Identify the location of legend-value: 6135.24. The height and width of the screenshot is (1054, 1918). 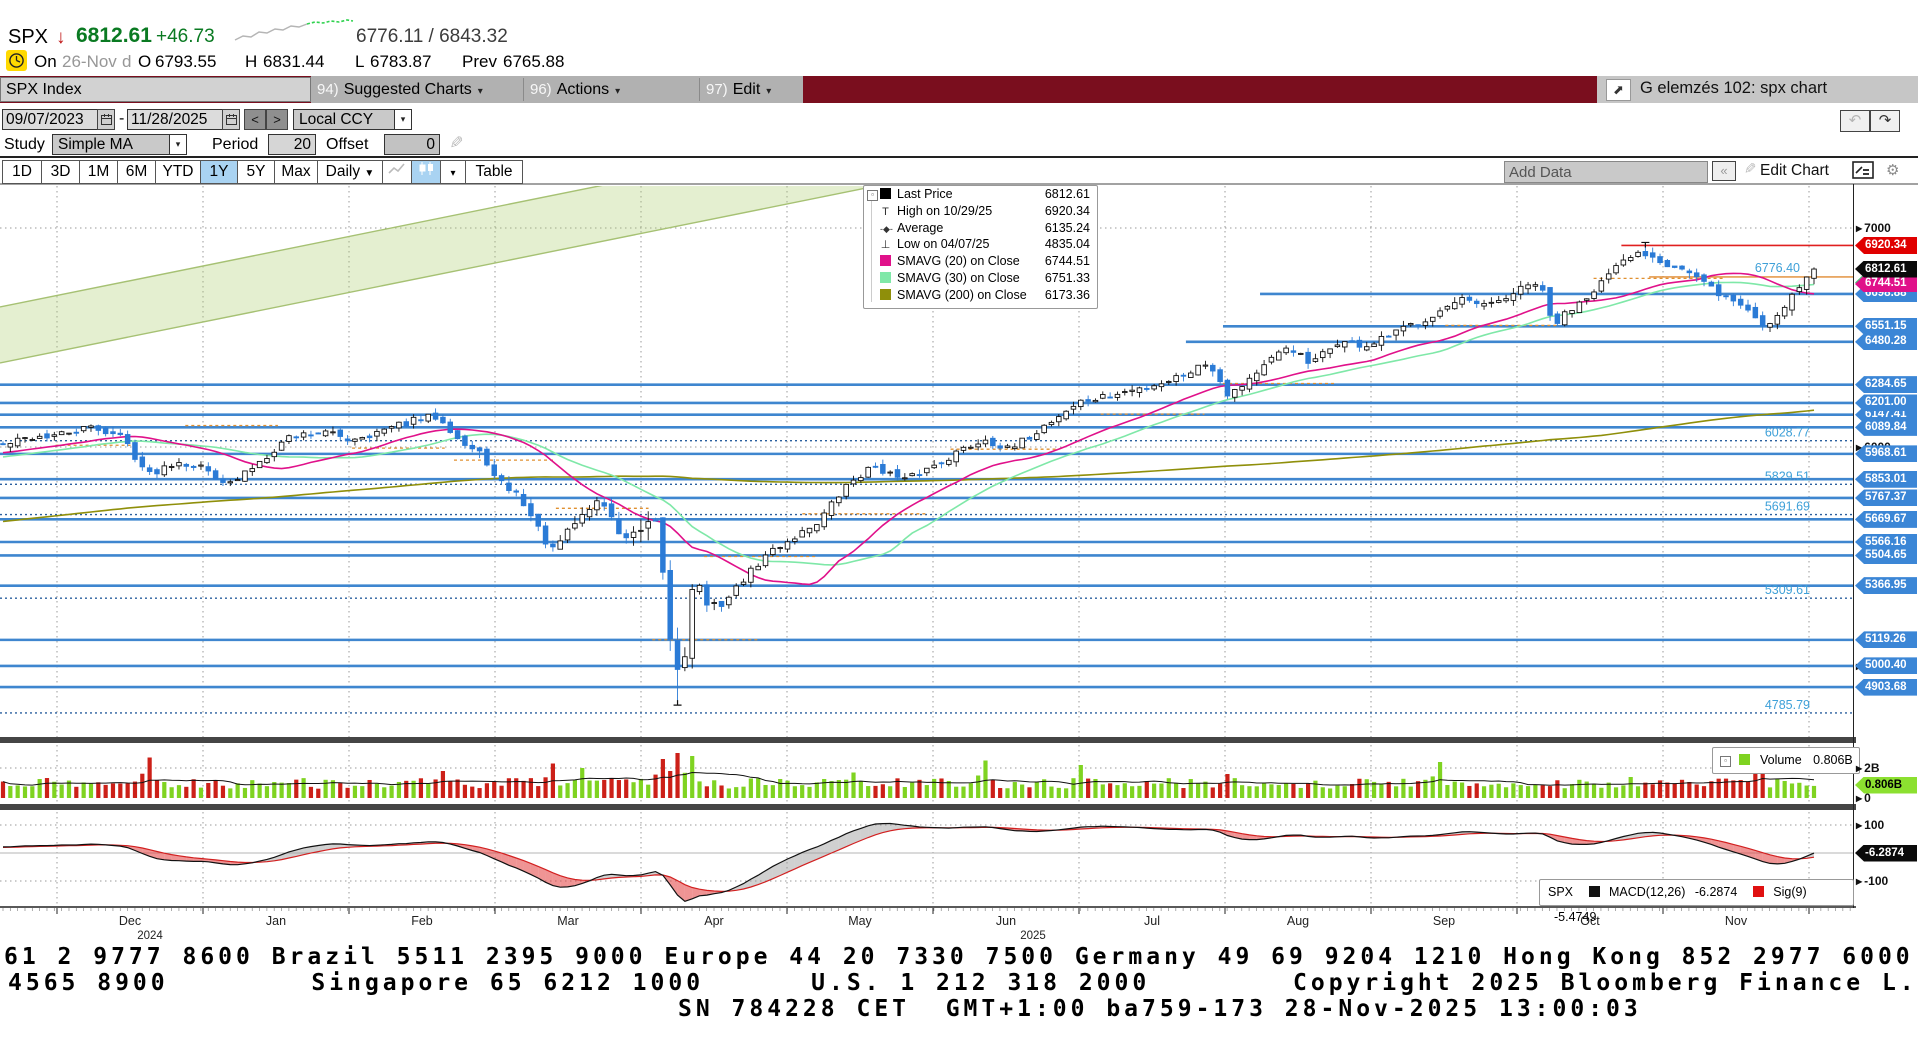
(1067, 227).